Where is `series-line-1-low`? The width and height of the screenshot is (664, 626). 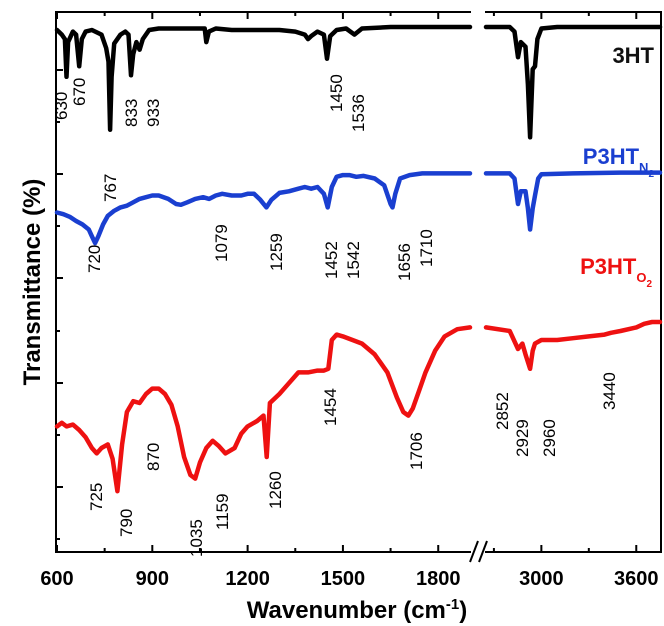 series-line-1-low is located at coordinates (263, 208).